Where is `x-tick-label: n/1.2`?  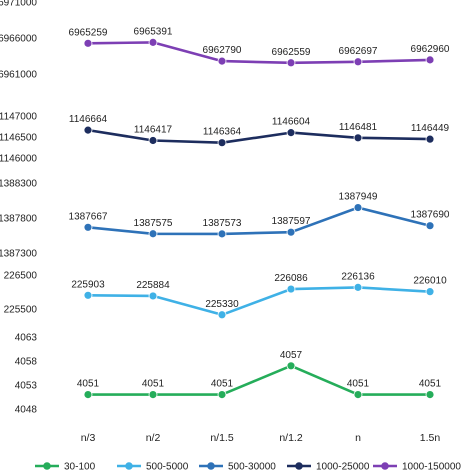 x-tick-label: n/1.2 is located at coordinates (291, 438).